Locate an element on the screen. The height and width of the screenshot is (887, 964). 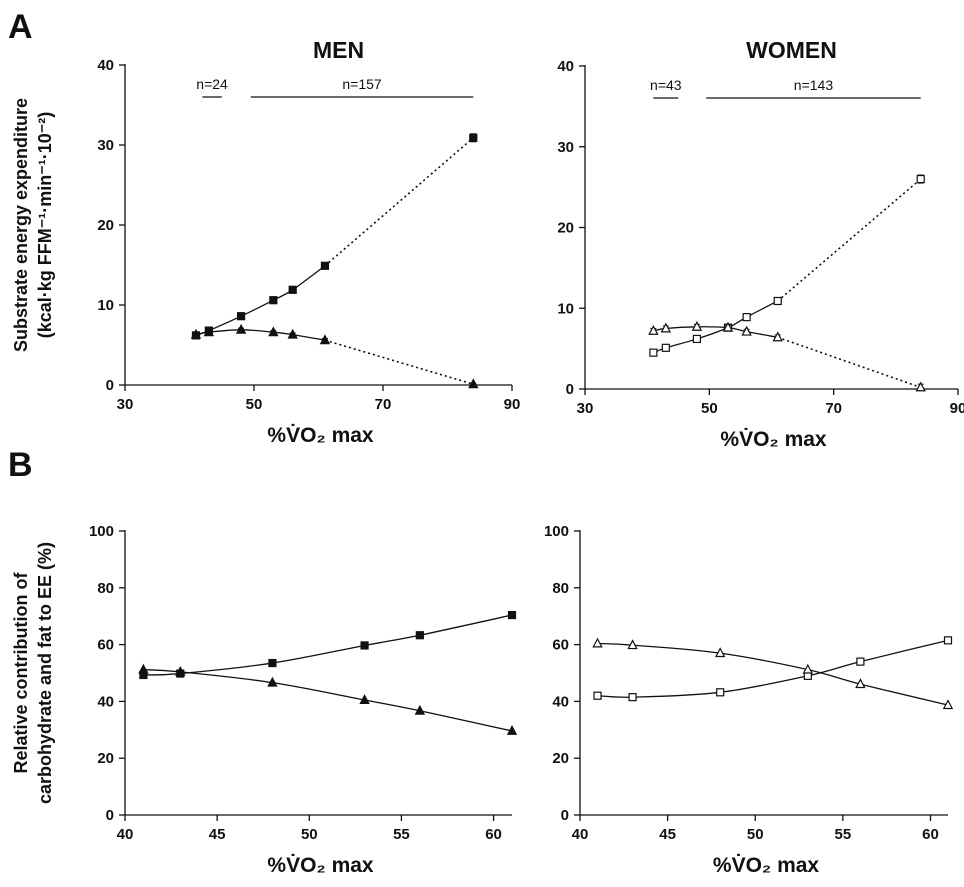
x-tick-label: 60 is located at coordinates (930, 834).